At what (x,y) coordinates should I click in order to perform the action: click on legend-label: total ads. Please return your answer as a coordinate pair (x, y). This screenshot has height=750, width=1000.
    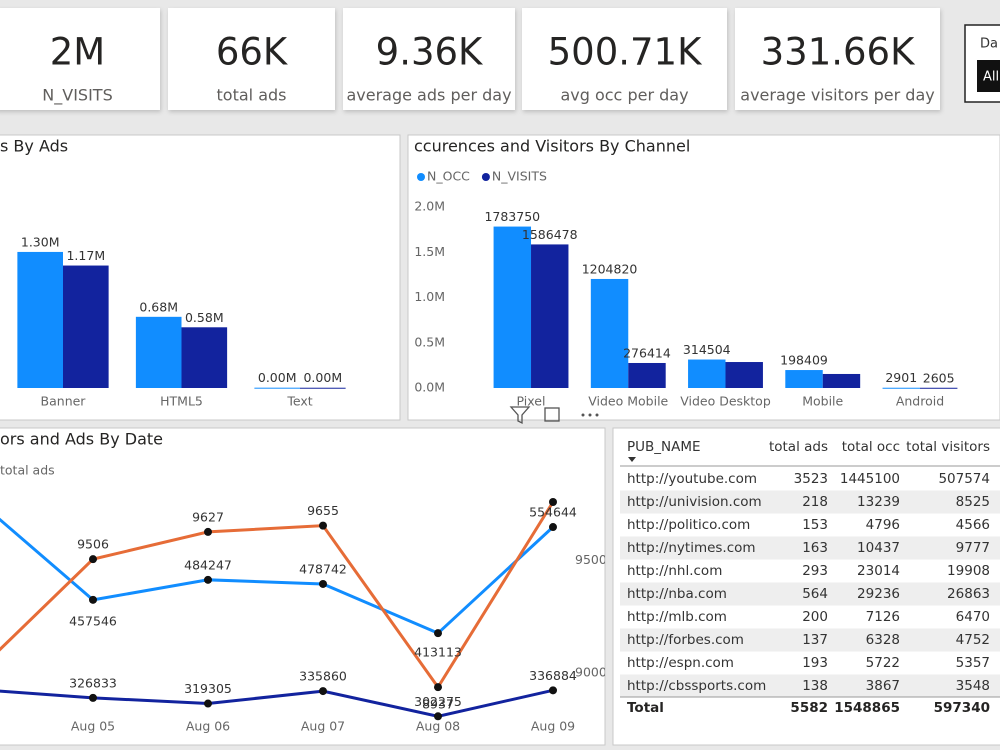
    Looking at the image, I should click on (27, 470).